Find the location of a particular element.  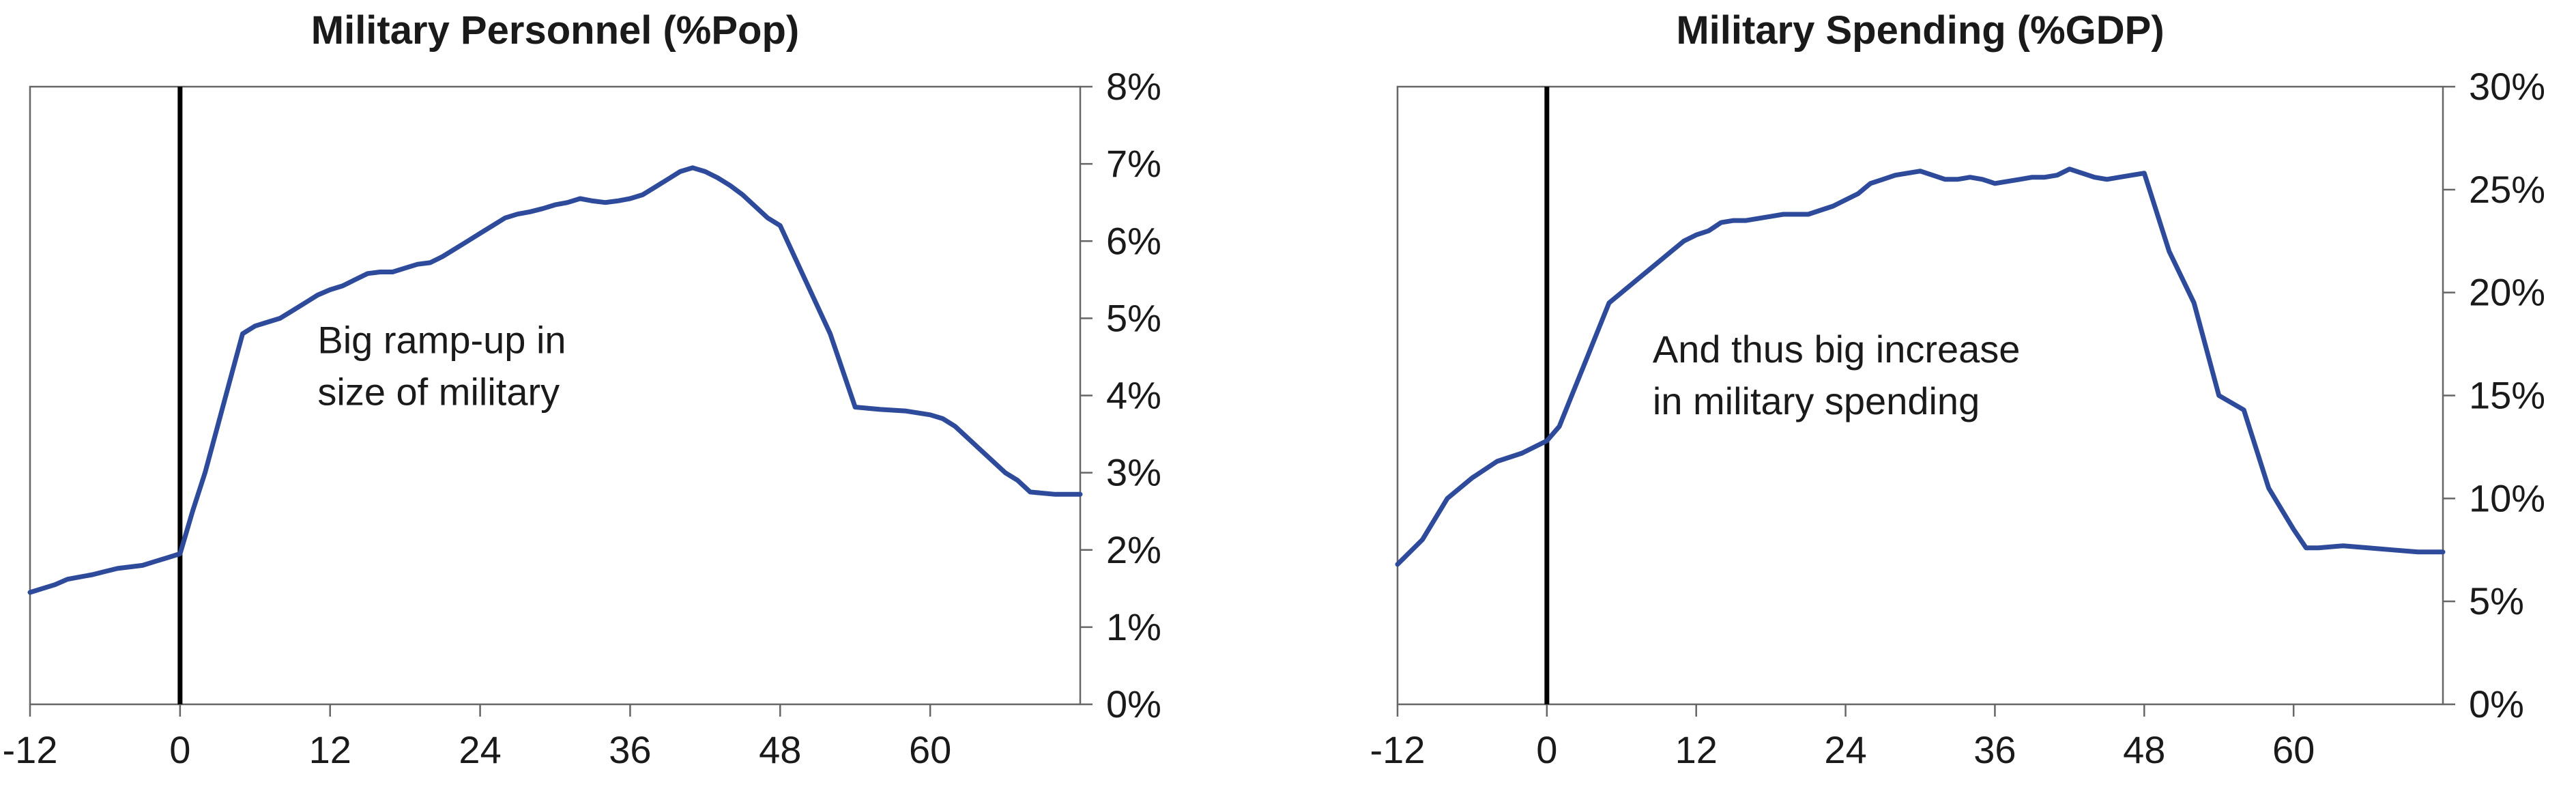

personnel-title: Military Personnel (%Pop) is located at coordinates (555, 30).